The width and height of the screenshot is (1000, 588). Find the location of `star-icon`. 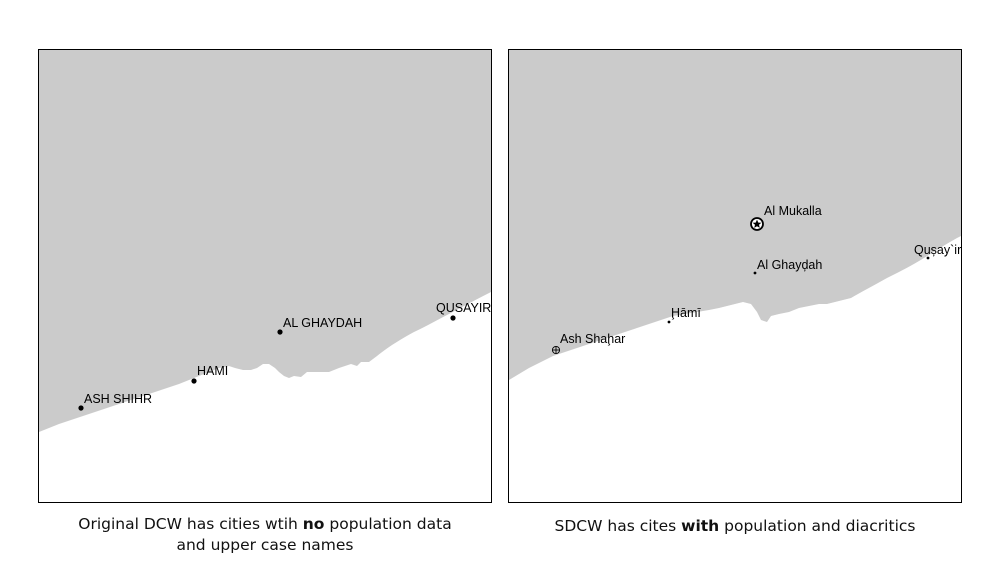

star-icon is located at coordinates (757, 223).